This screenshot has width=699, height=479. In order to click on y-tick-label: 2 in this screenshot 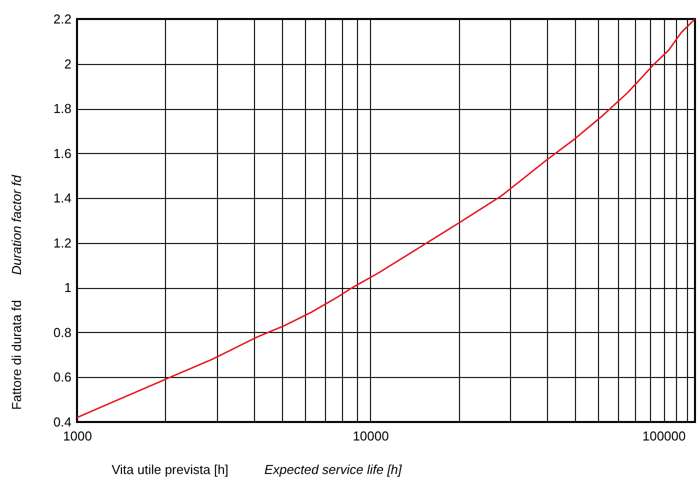, I will do `click(68, 64)`.